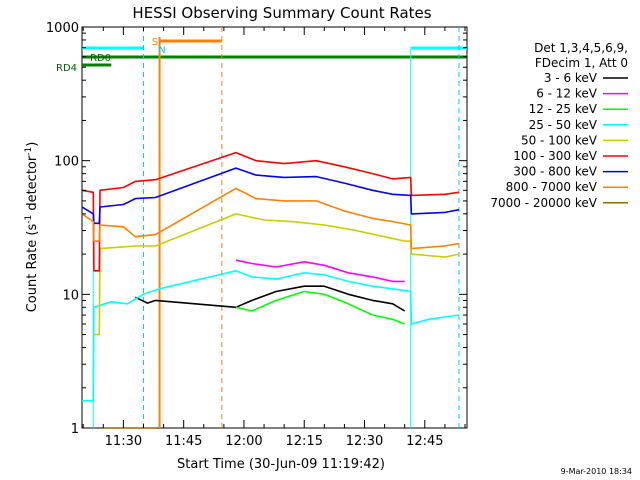 The height and width of the screenshot is (480, 640). What do you see at coordinates (66, 68) in the screenshot?
I see `rd4-marker: RD4` at bounding box center [66, 68].